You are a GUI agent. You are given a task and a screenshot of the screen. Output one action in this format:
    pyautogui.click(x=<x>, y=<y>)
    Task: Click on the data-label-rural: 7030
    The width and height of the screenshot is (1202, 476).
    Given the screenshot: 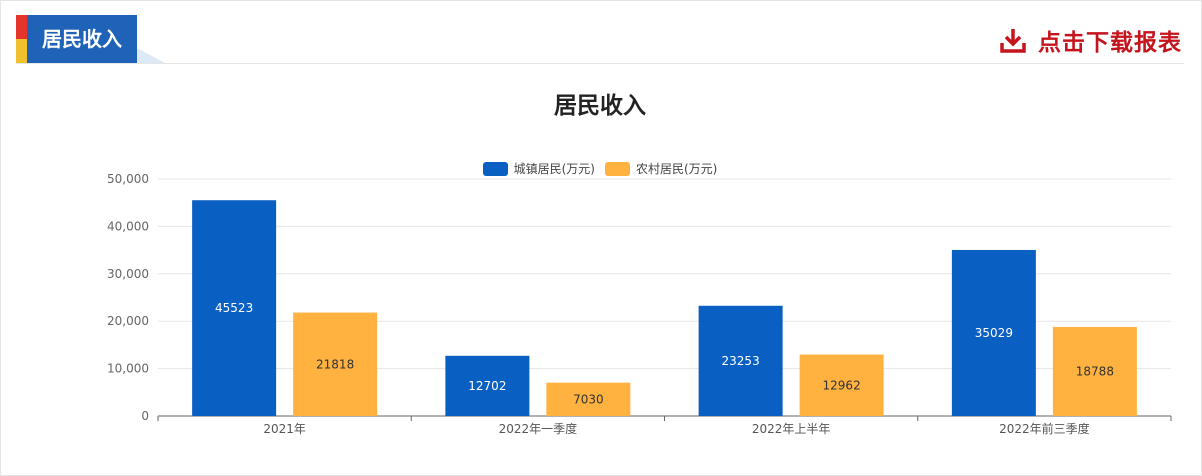 What is the action you would take?
    pyautogui.click(x=588, y=399)
    